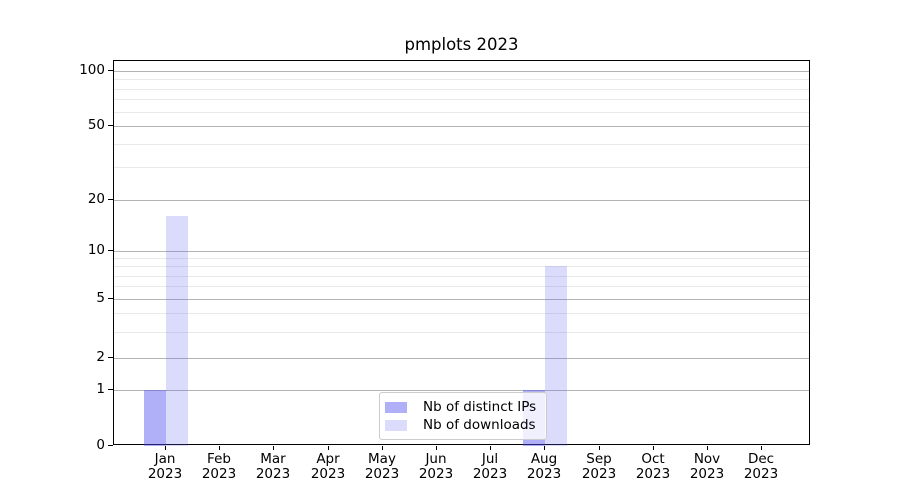 The image size is (900, 500). What do you see at coordinates (461, 44) in the screenshot?
I see `chart-title: pmplots 2023` at bounding box center [461, 44].